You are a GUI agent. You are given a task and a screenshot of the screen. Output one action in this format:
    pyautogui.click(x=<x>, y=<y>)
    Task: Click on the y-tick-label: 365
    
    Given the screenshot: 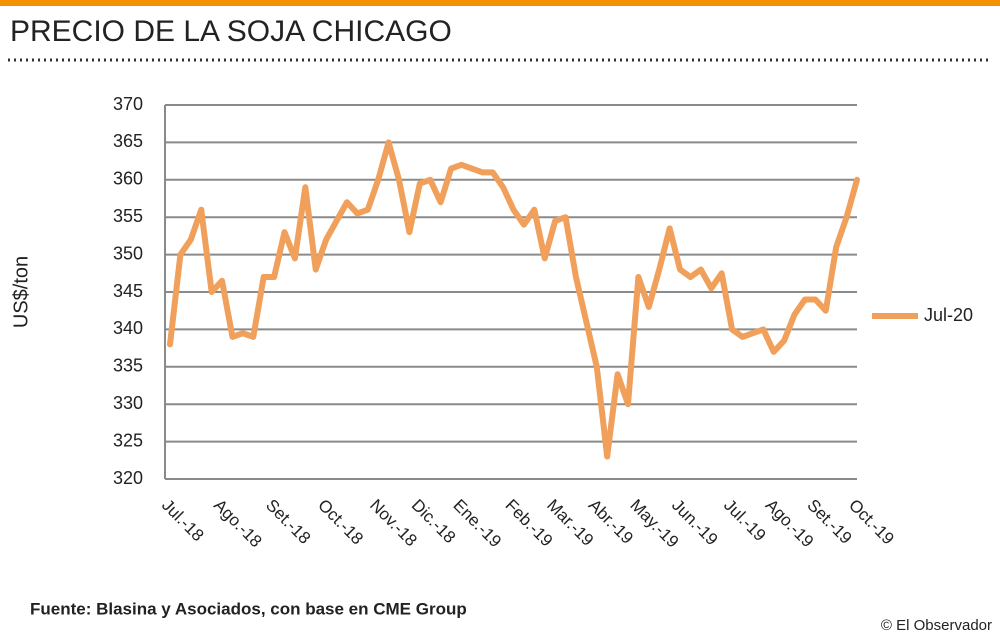 What is the action you would take?
    pyautogui.click(x=128, y=141)
    